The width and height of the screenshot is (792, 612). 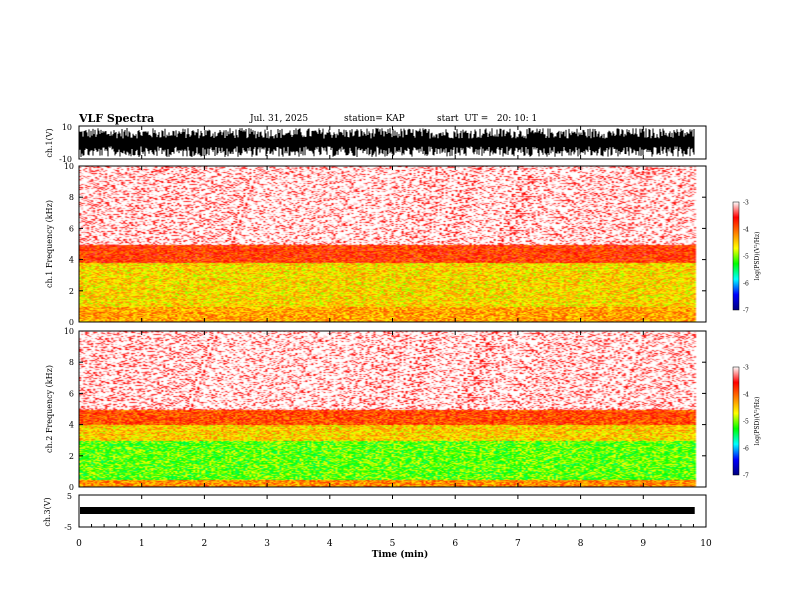 I want to click on ch1-waveform-trace, so click(x=387, y=142).